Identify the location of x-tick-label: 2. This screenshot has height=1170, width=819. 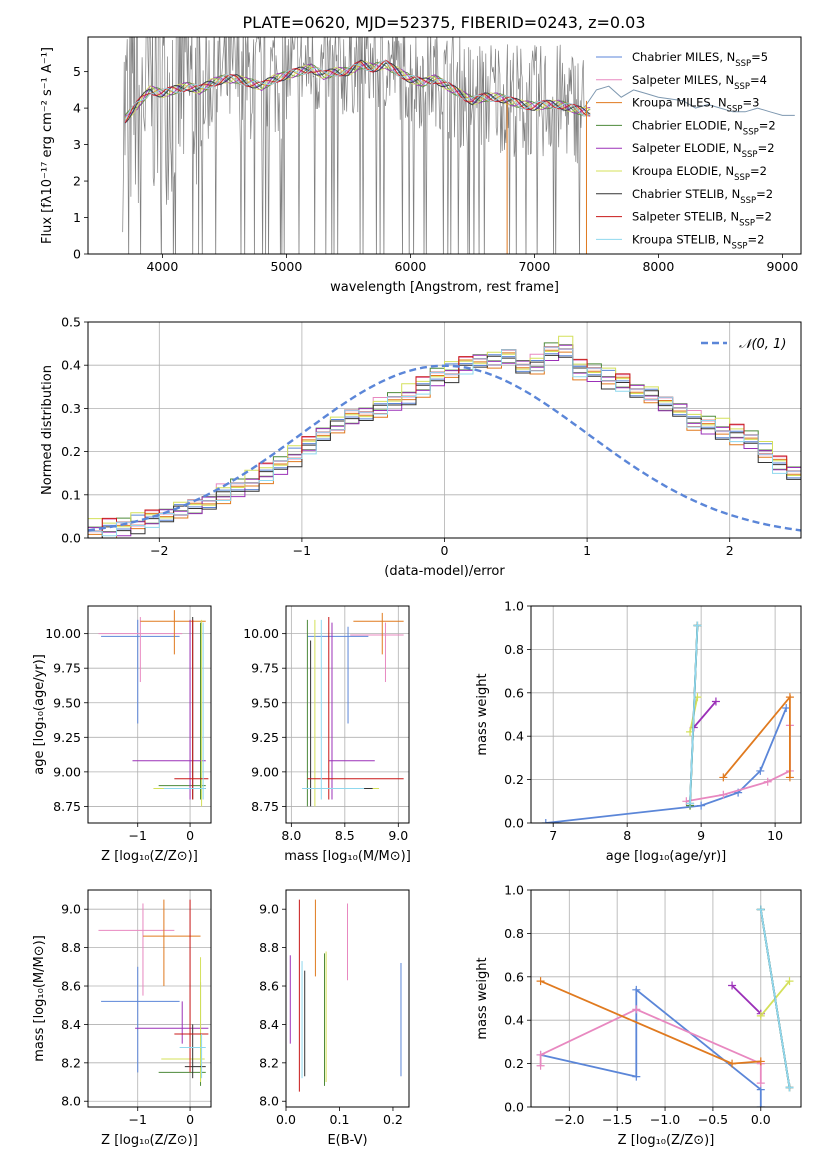
(730, 550).